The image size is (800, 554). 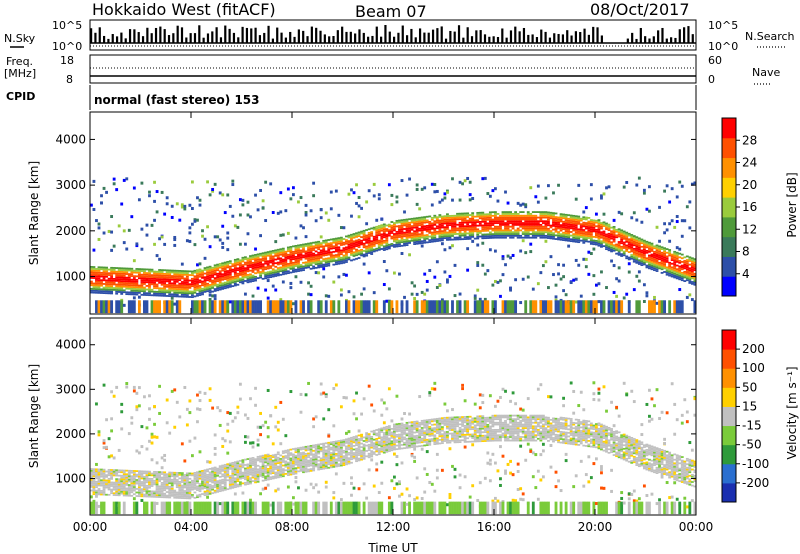 I want to click on power-colorbar-swatch, so click(x=729, y=286).